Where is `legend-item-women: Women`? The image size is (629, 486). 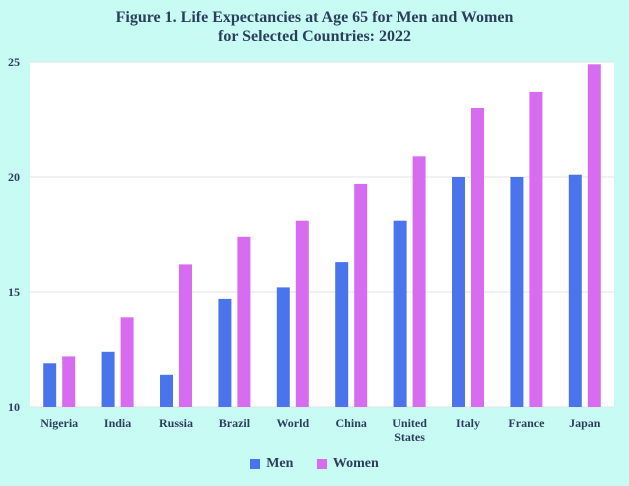 legend-item-women: Women is located at coordinates (347, 464).